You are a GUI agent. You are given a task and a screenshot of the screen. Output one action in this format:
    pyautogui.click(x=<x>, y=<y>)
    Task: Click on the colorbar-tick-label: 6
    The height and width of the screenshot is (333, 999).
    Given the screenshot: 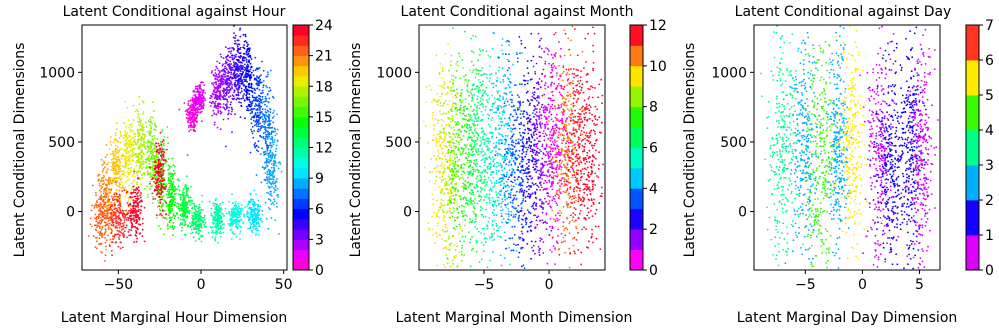 What is the action you would take?
    pyautogui.click(x=319, y=210)
    